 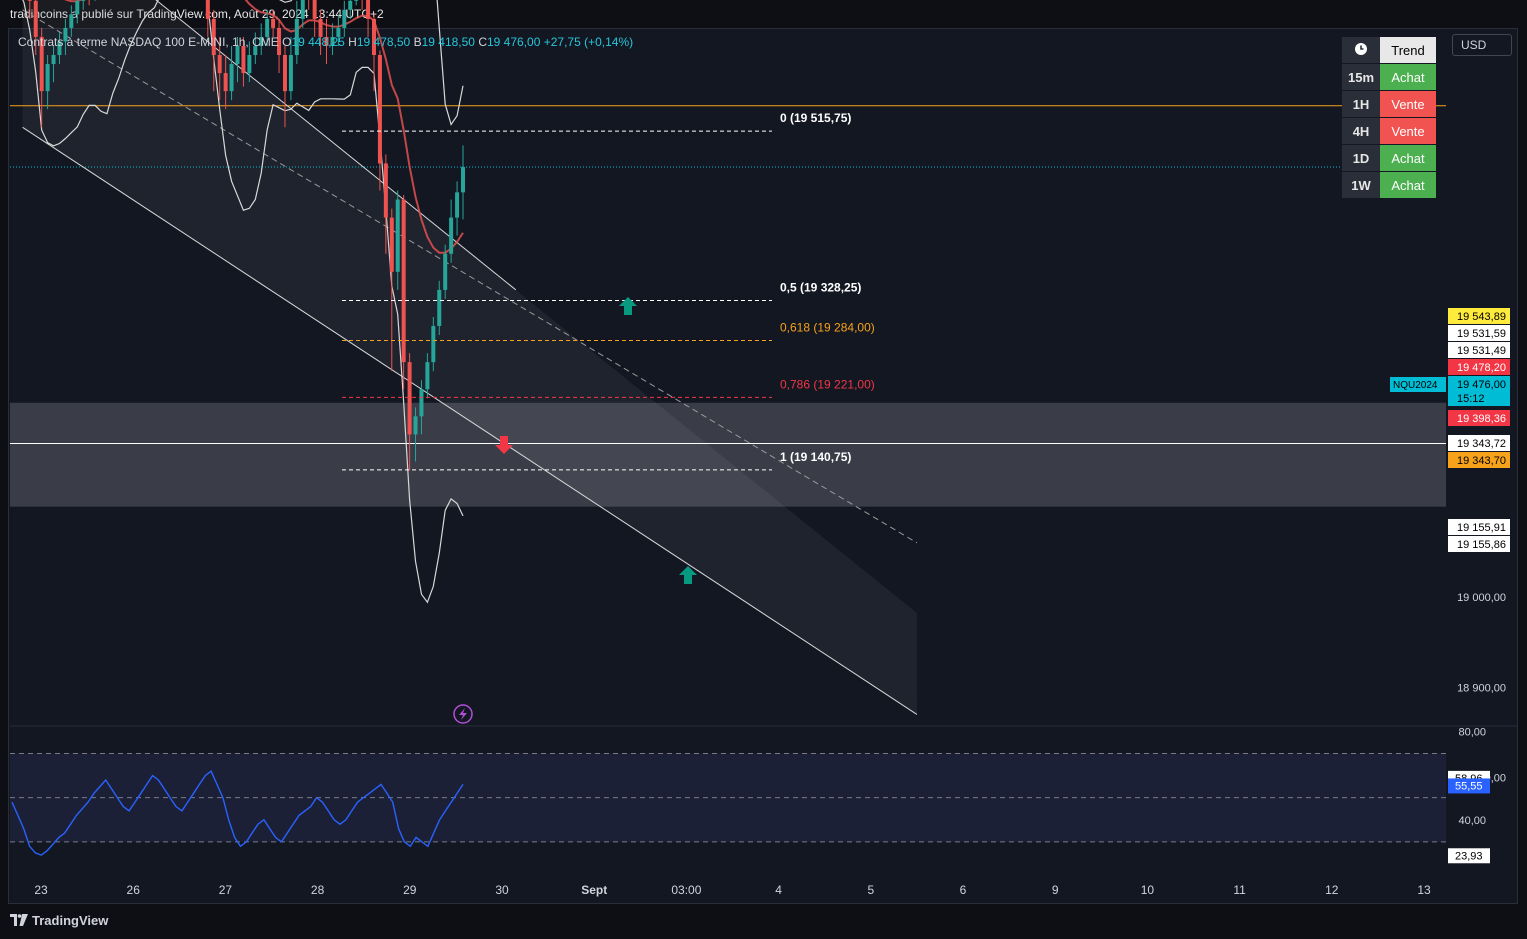 I want to click on footer-brand: TradingView, so click(x=59, y=920).